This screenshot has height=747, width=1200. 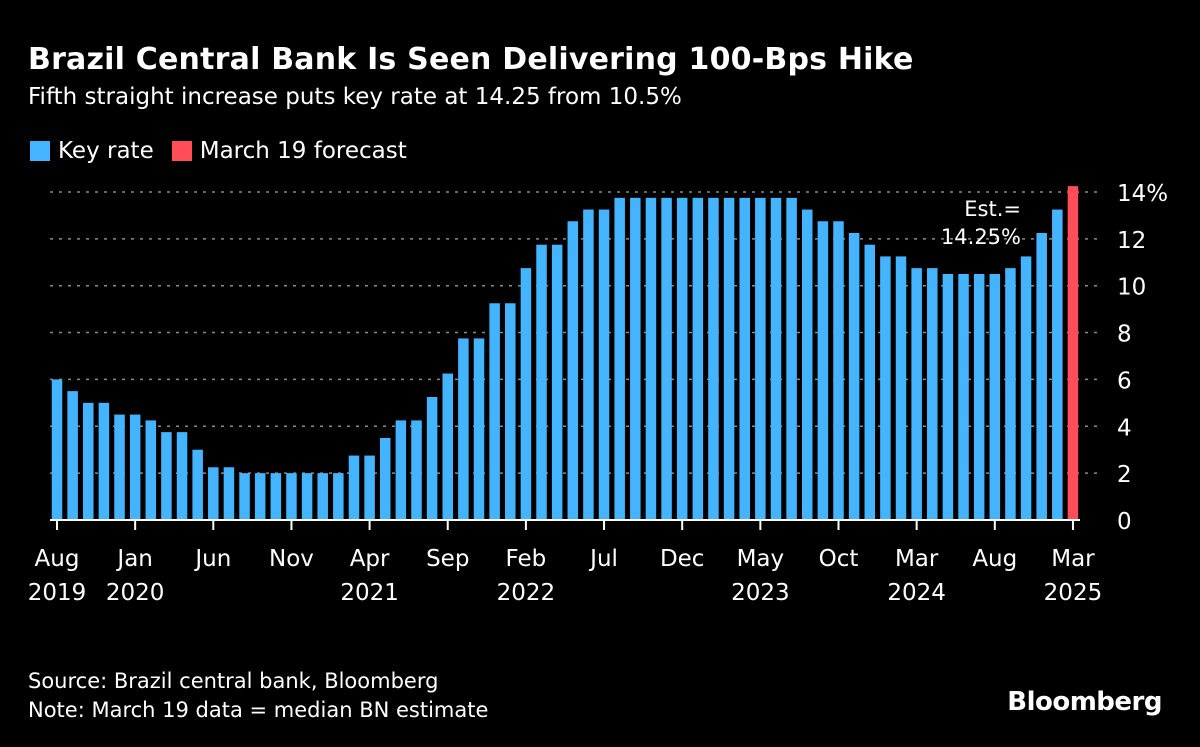 I want to click on x-tick-month: Jul, so click(x=603, y=559).